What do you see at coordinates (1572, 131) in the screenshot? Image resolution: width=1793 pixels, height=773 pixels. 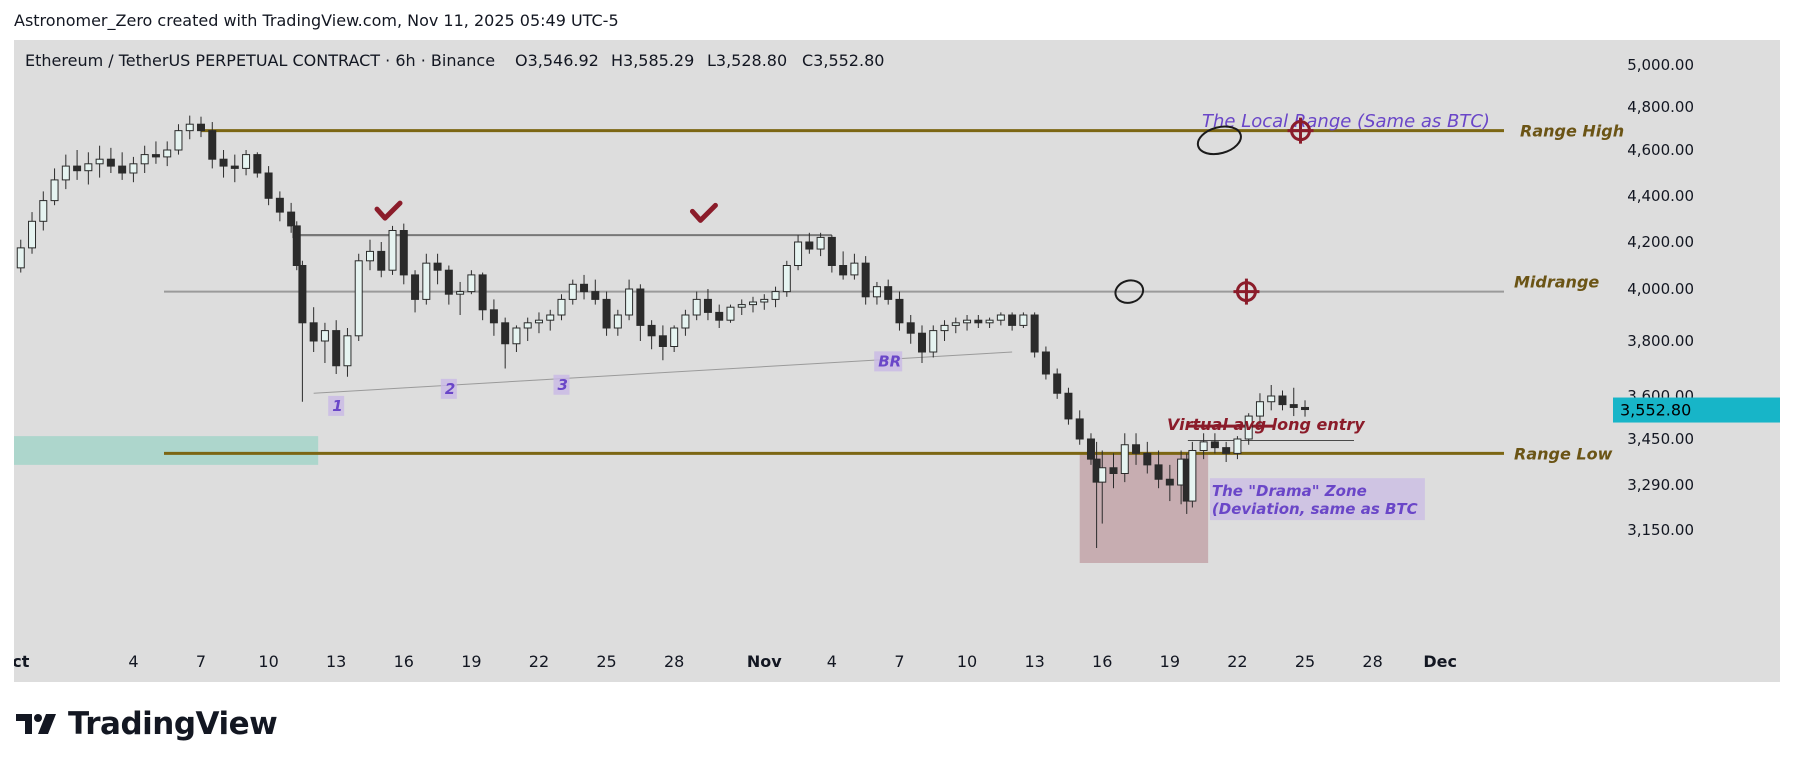 I see `range-high-label: Range High` at bounding box center [1572, 131].